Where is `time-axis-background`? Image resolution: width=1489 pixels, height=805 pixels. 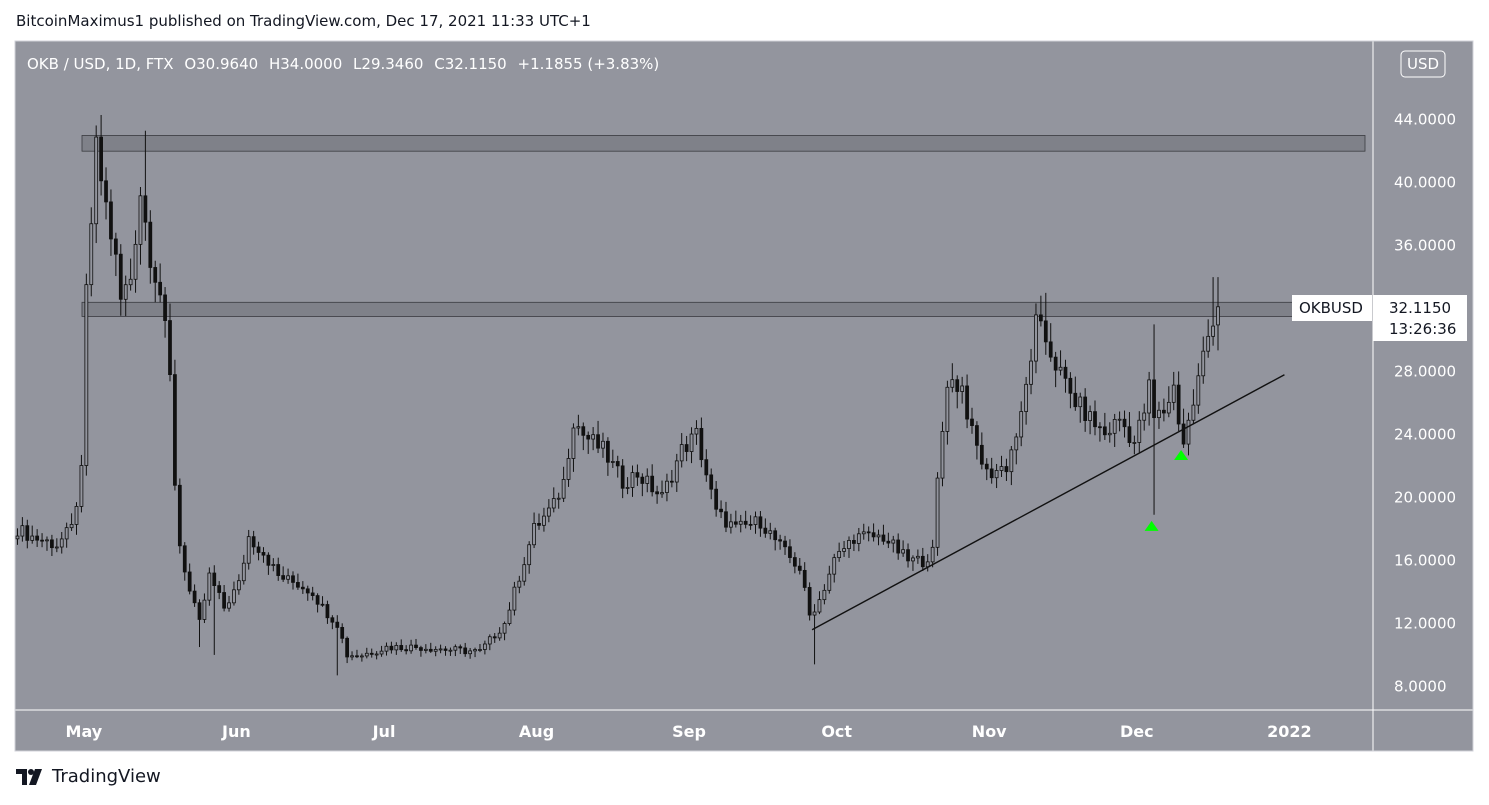 time-axis-background is located at coordinates (694, 730).